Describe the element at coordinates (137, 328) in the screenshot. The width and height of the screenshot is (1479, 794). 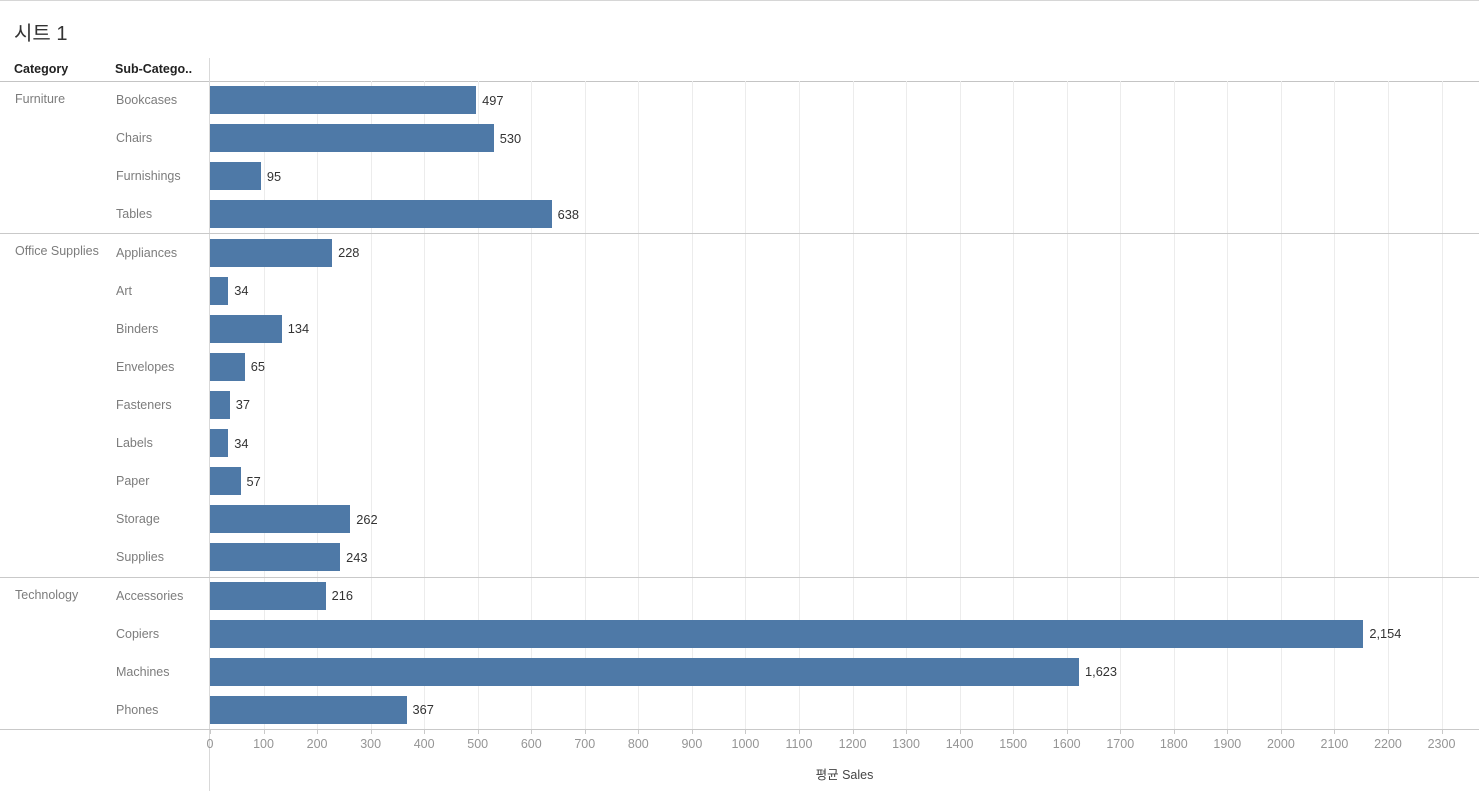
I see `subcategory-label: Binders` at that location.